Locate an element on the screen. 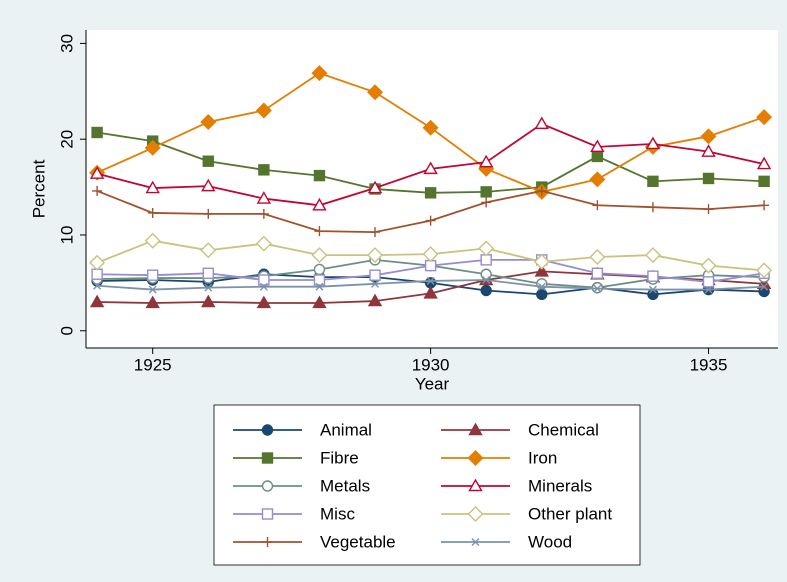 The image size is (787, 582). x-tick-label: 1935 is located at coordinates (709, 364).